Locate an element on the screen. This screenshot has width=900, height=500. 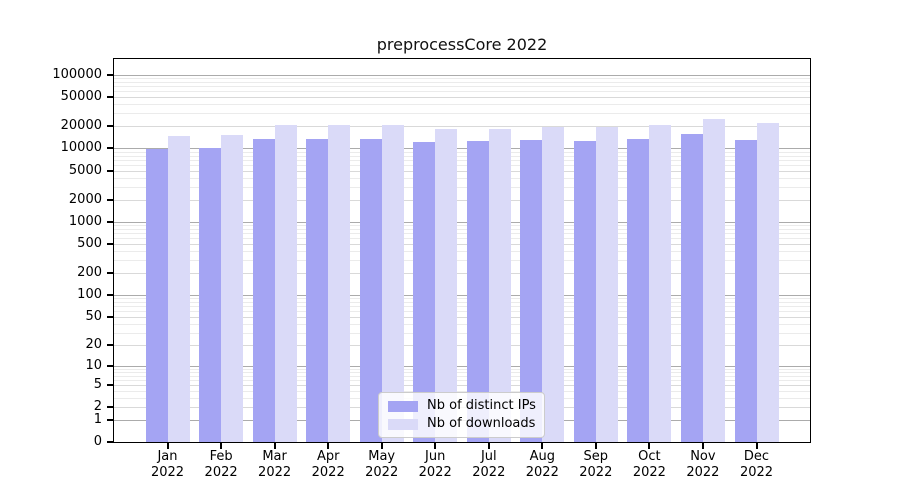
bar-downloads-nov is located at coordinates (713, 280).